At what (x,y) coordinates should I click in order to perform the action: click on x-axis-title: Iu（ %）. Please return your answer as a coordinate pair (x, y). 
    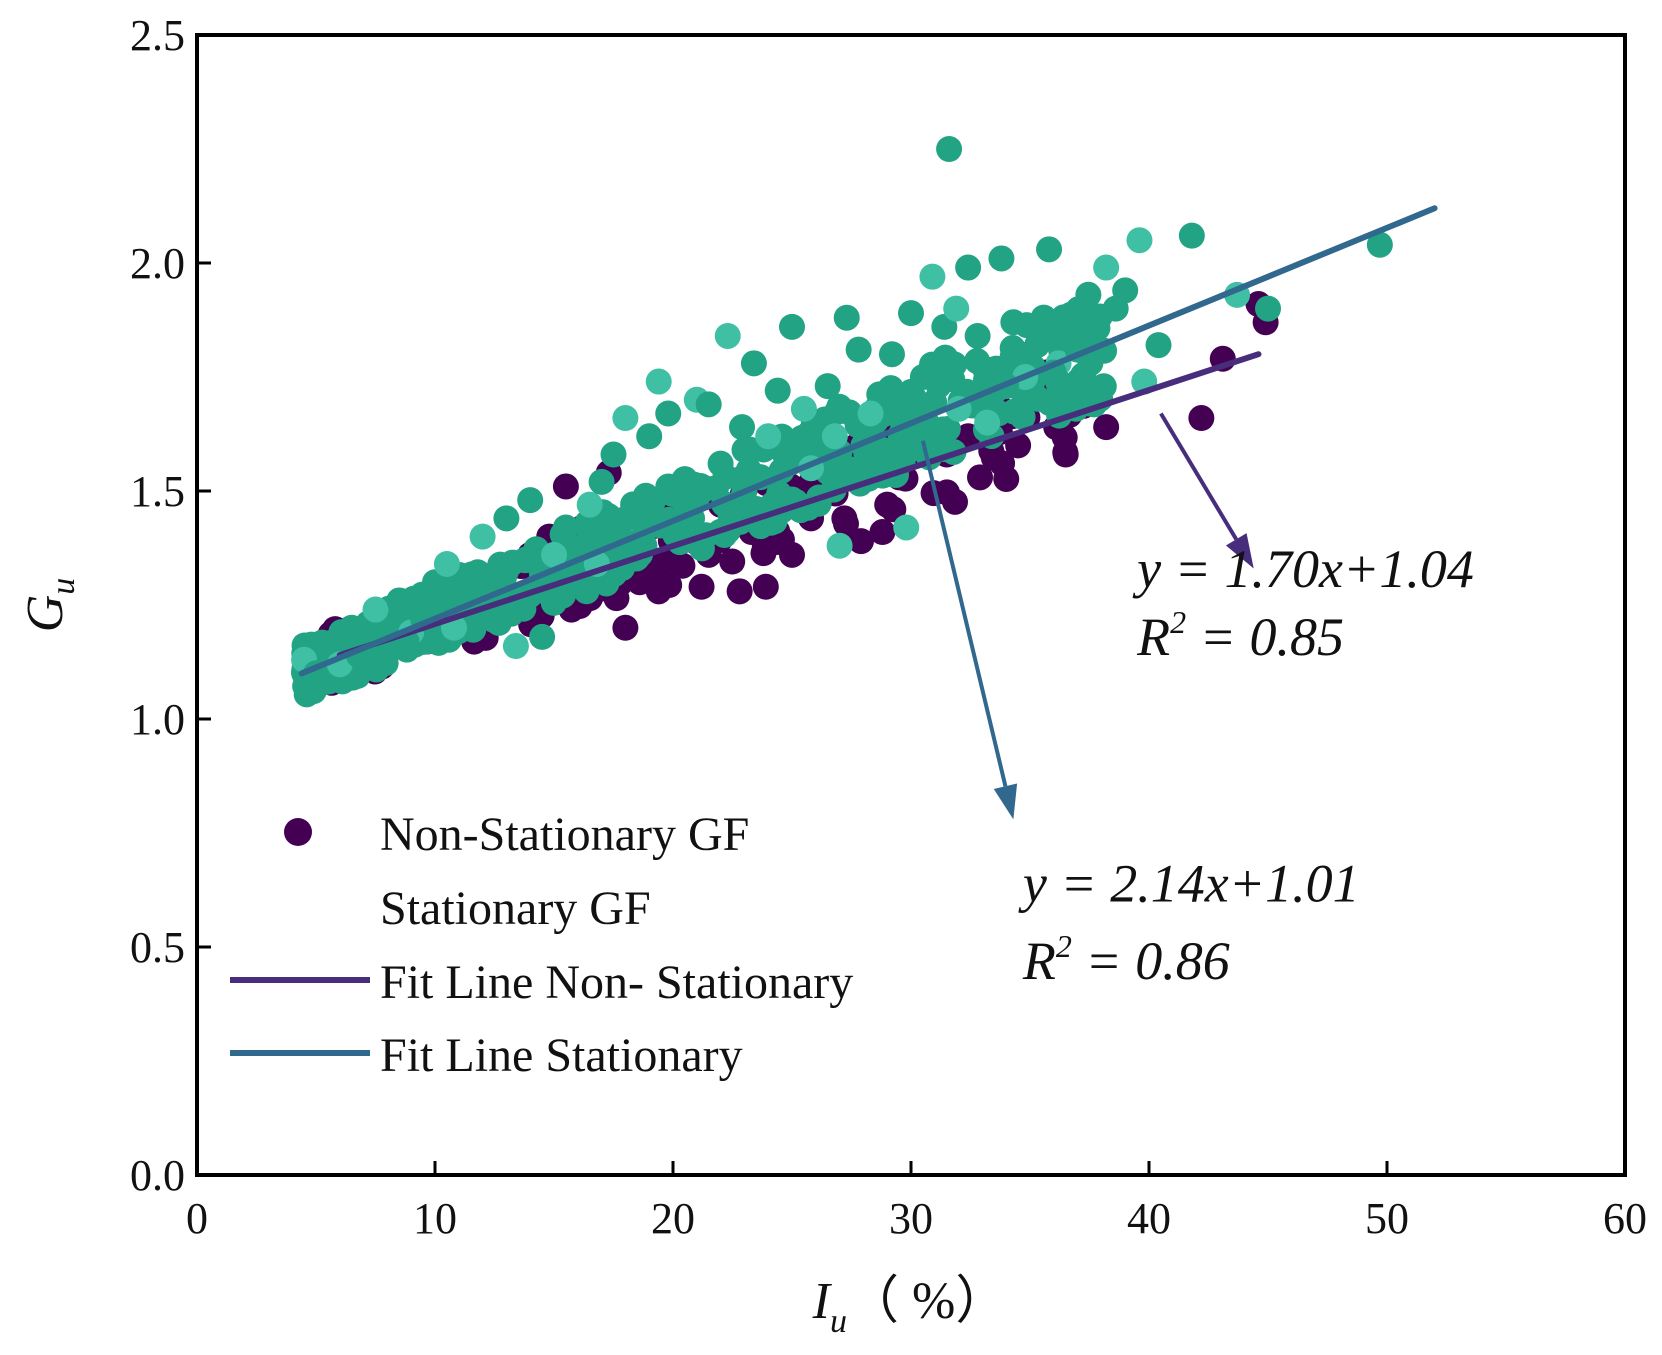
    Looking at the image, I should click on (910, 1306).